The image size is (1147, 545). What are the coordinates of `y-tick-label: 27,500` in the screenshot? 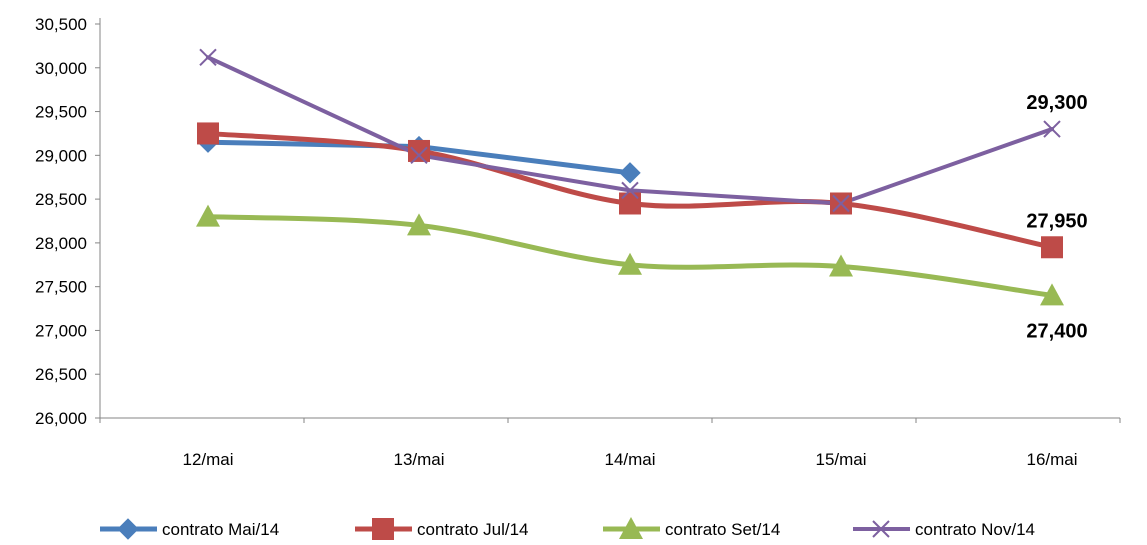 It's located at (61, 287).